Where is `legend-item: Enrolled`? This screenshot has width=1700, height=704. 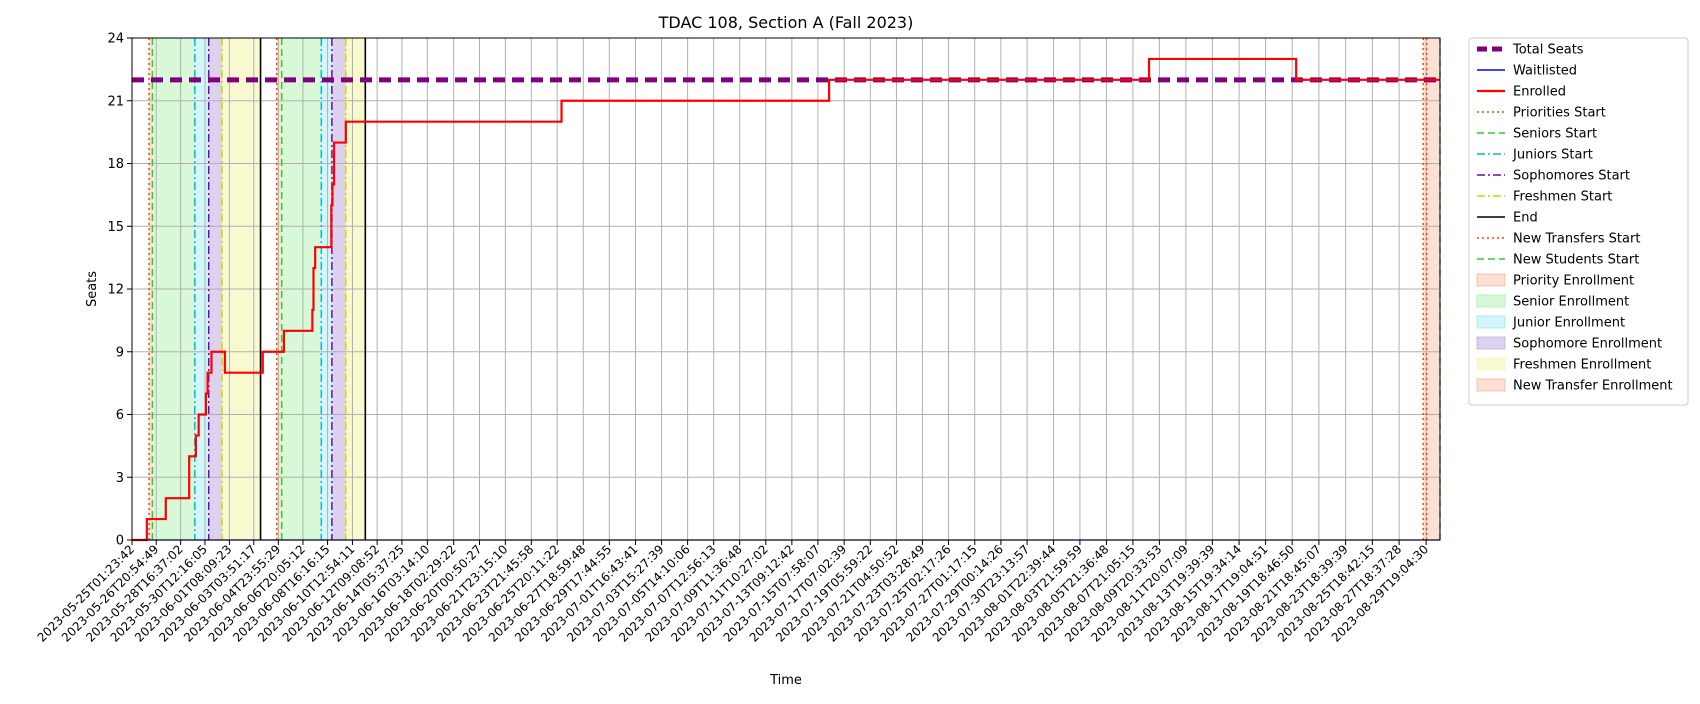
legend-item: Enrolled is located at coordinates (1521, 92).